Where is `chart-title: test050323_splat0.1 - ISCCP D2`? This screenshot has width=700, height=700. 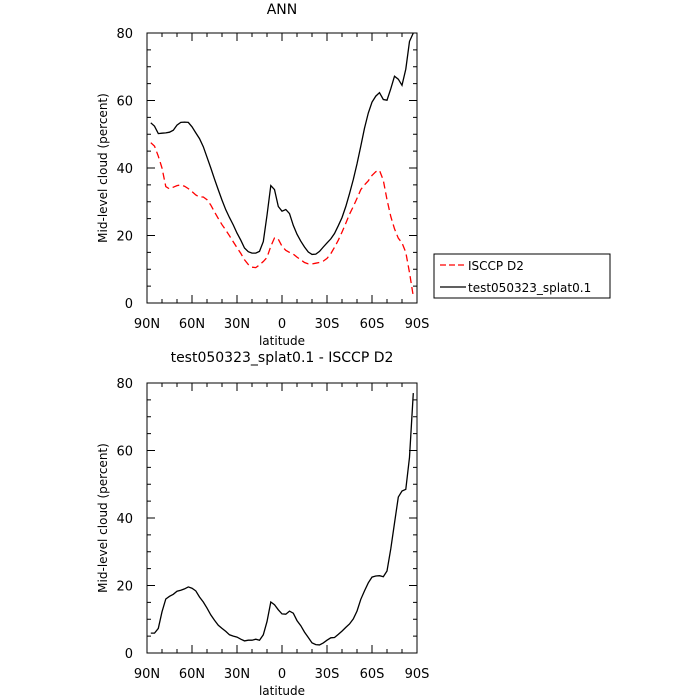
chart-title: test050323_splat0.1 - ISCCP D2 is located at coordinates (282, 358).